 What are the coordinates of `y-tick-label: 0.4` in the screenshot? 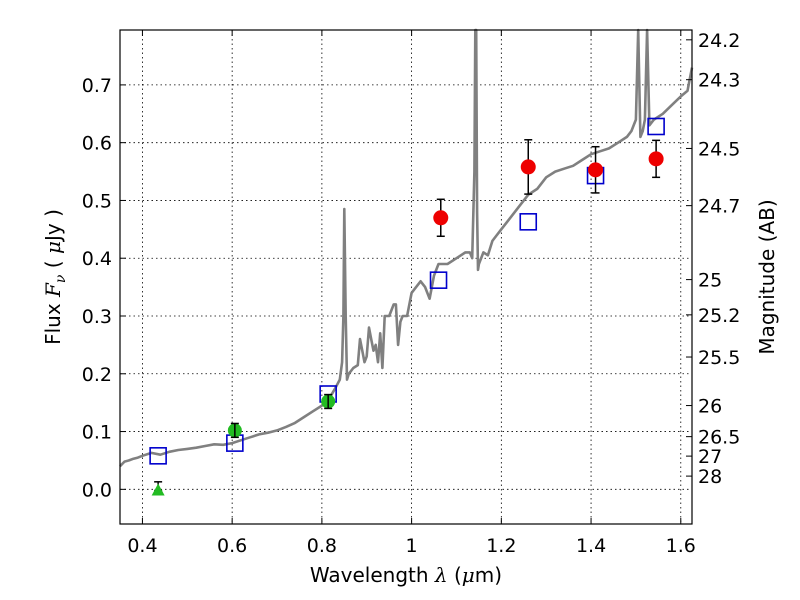 It's located at (97, 259).